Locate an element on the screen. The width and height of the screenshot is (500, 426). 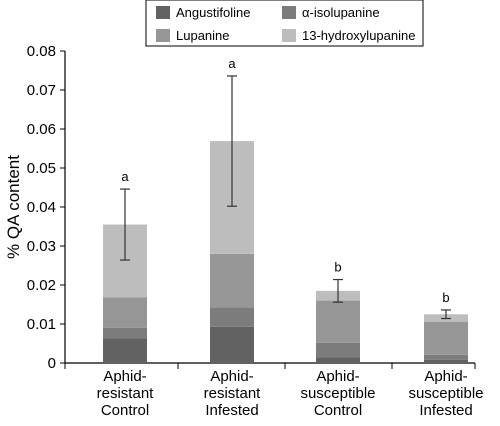
legend-label: Lupanine is located at coordinates (203, 35).